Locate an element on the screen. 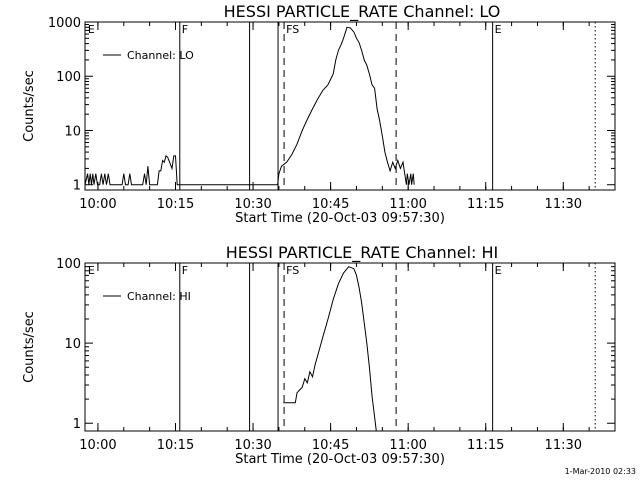  chart-title: HESSI PARTICLE_RATE Channel: LO is located at coordinates (362, 12).